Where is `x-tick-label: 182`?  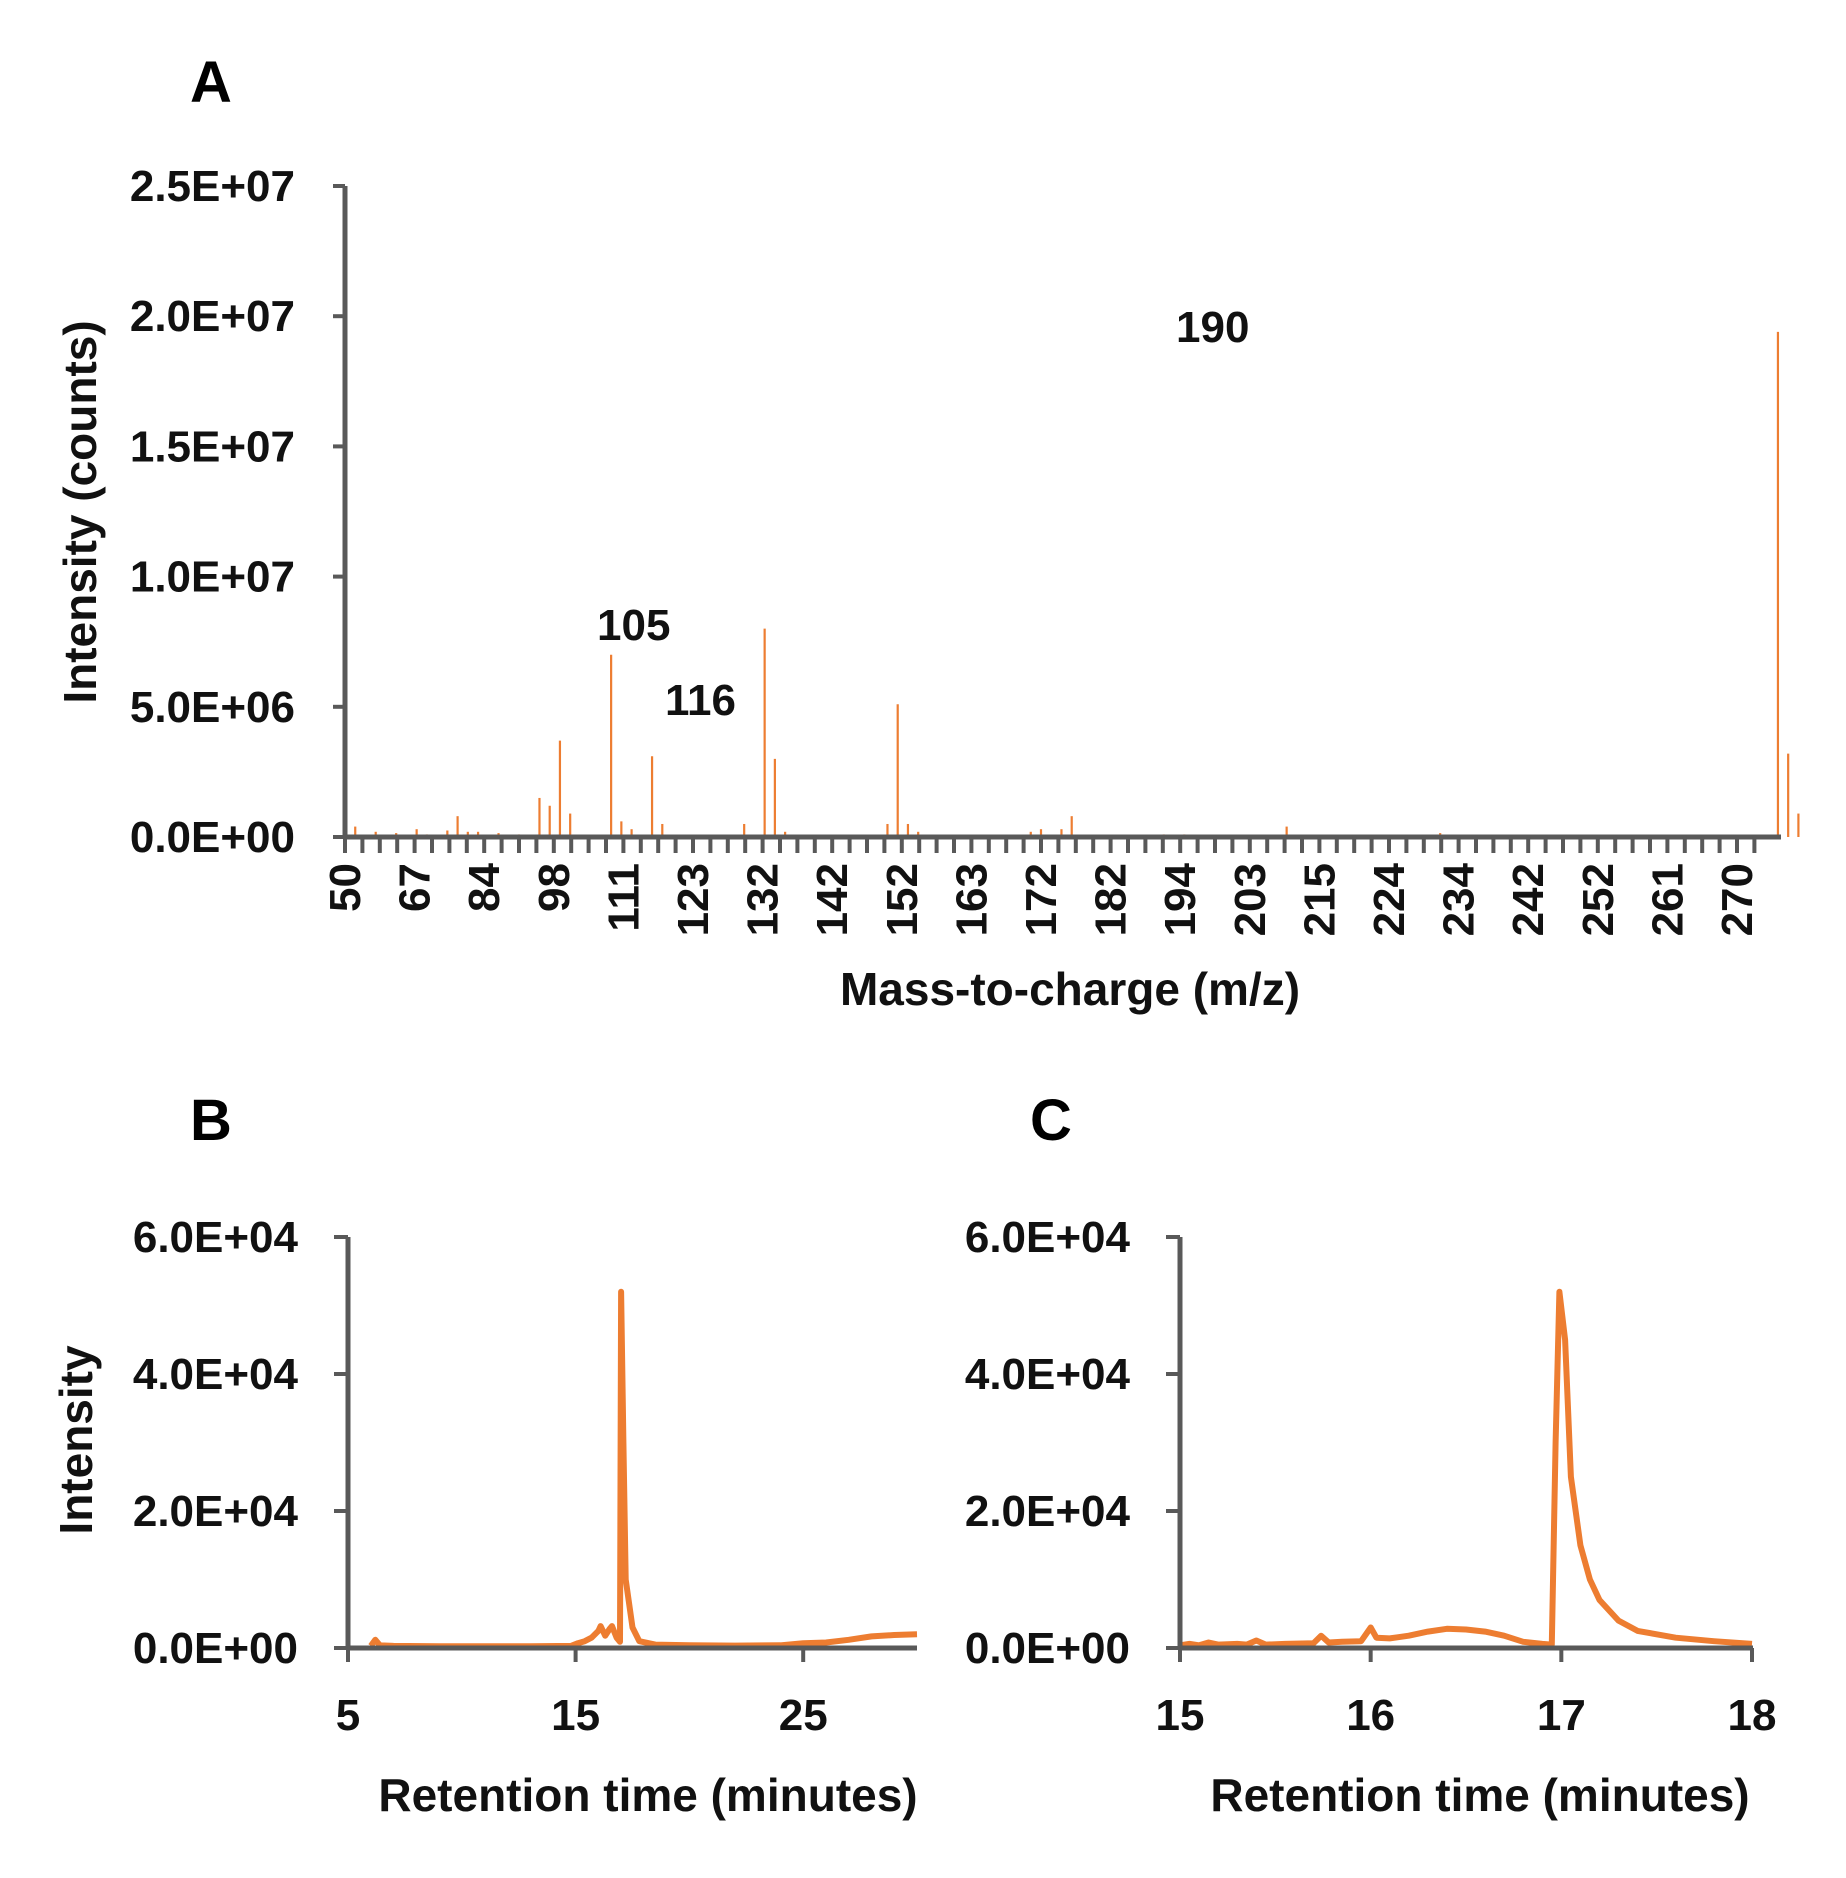
x-tick-label: 182 is located at coordinates (1111, 899).